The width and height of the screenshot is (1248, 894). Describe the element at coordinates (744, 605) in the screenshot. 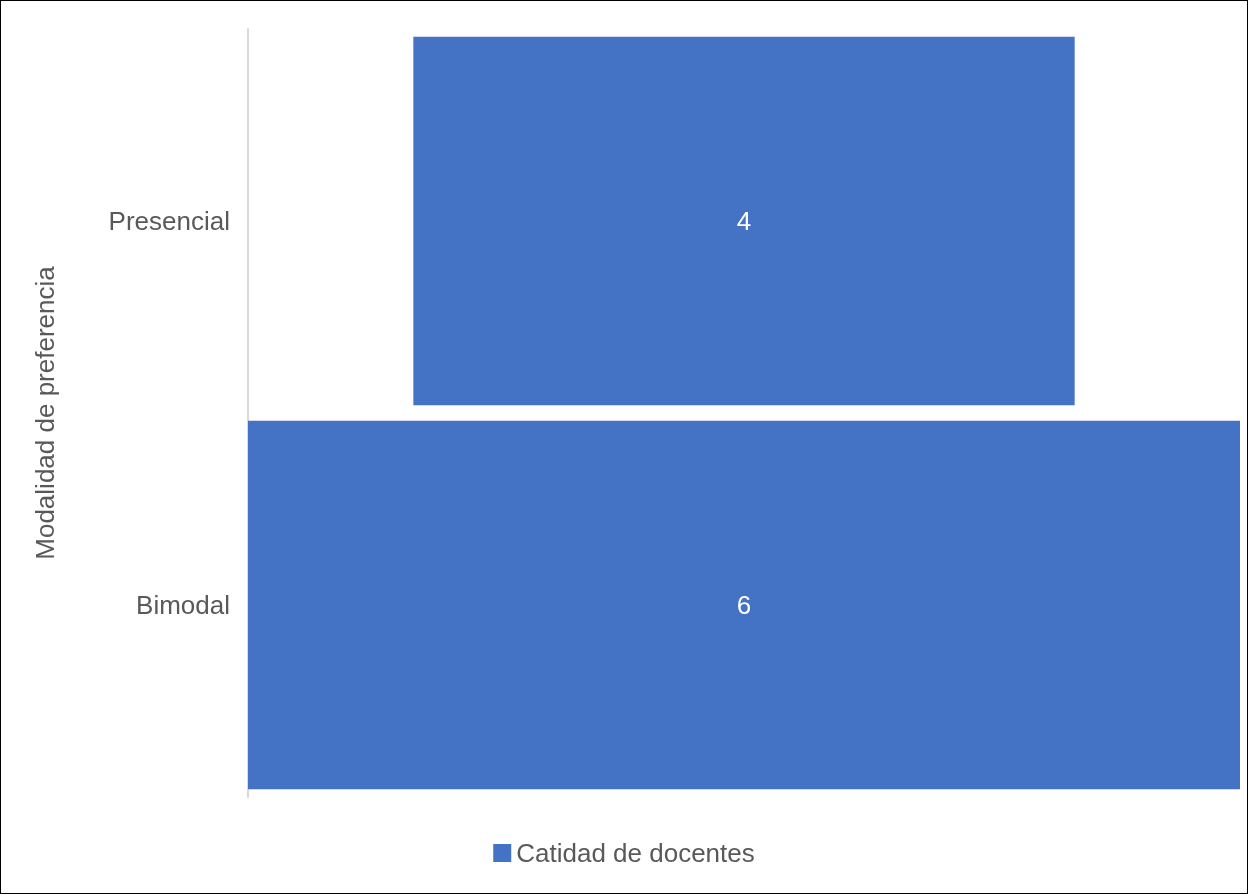

I see `data-label: 6` at that location.